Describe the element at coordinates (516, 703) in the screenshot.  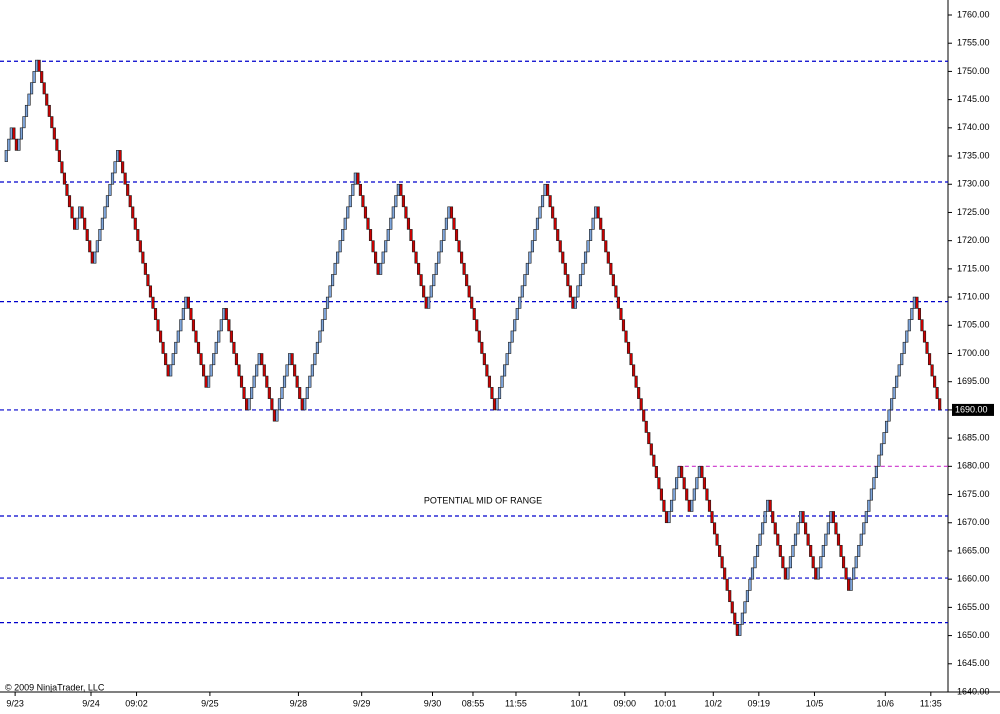
I see `x-tick-label: 11:55` at that location.